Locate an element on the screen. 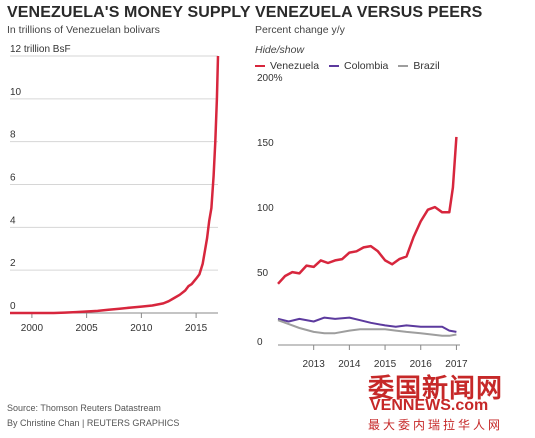 Image resolution: width=535 pixels, height=438 pixels. left-y-tick-label: 12 trillion BsF is located at coordinates (40, 49).